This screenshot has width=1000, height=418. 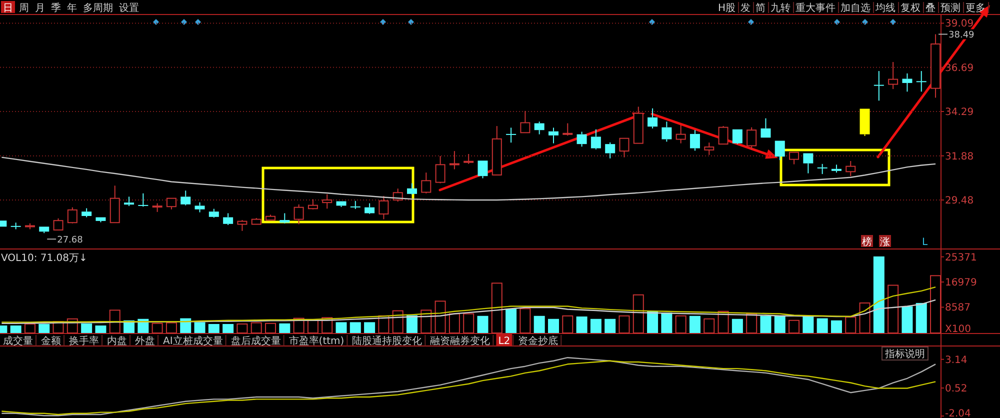 What do you see at coordinates (959, 68) in the screenshot?
I see `y-tick-label: 36.69` at bounding box center [959, 68].